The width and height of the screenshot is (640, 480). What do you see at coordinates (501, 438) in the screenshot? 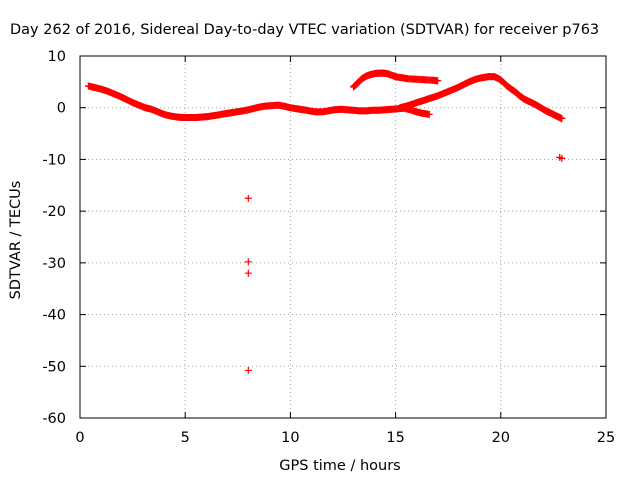
I see `x-tick-label: 20` at bounding box center [501, 438].